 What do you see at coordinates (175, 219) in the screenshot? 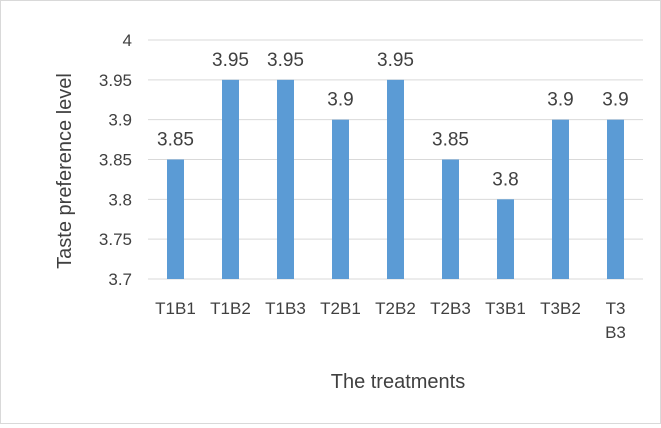
I see `bar-t1b1` at bounding box center [175, 219].